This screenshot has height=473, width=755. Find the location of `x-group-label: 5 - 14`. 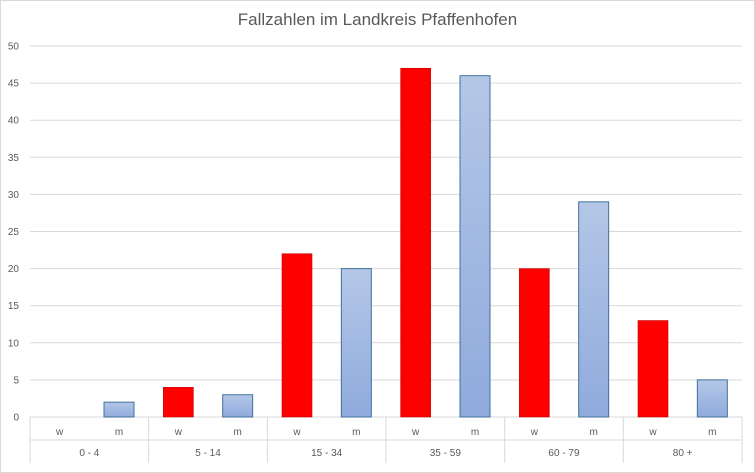

x-group-label: 5 - 14 is located at coordinates (208, 453).